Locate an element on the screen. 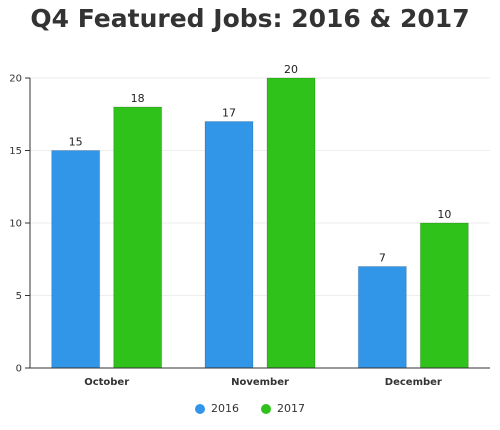 This screenshot has height=430, width=500. bar-october-2017 is located at coordinates (138, 237).